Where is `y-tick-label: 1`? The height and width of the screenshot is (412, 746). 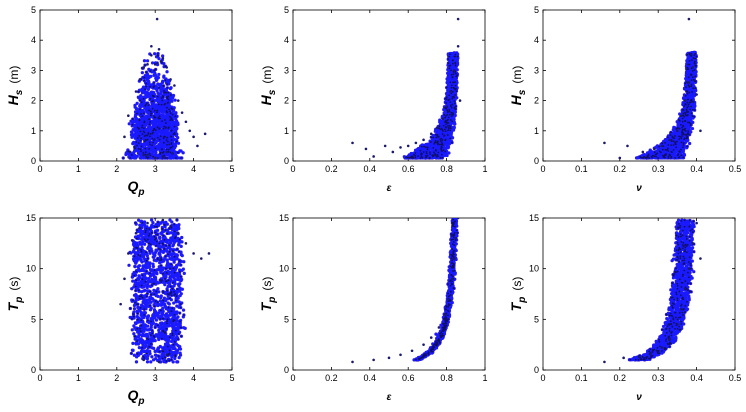 y-tick-label: 1 is located at coordinates (33, 131).